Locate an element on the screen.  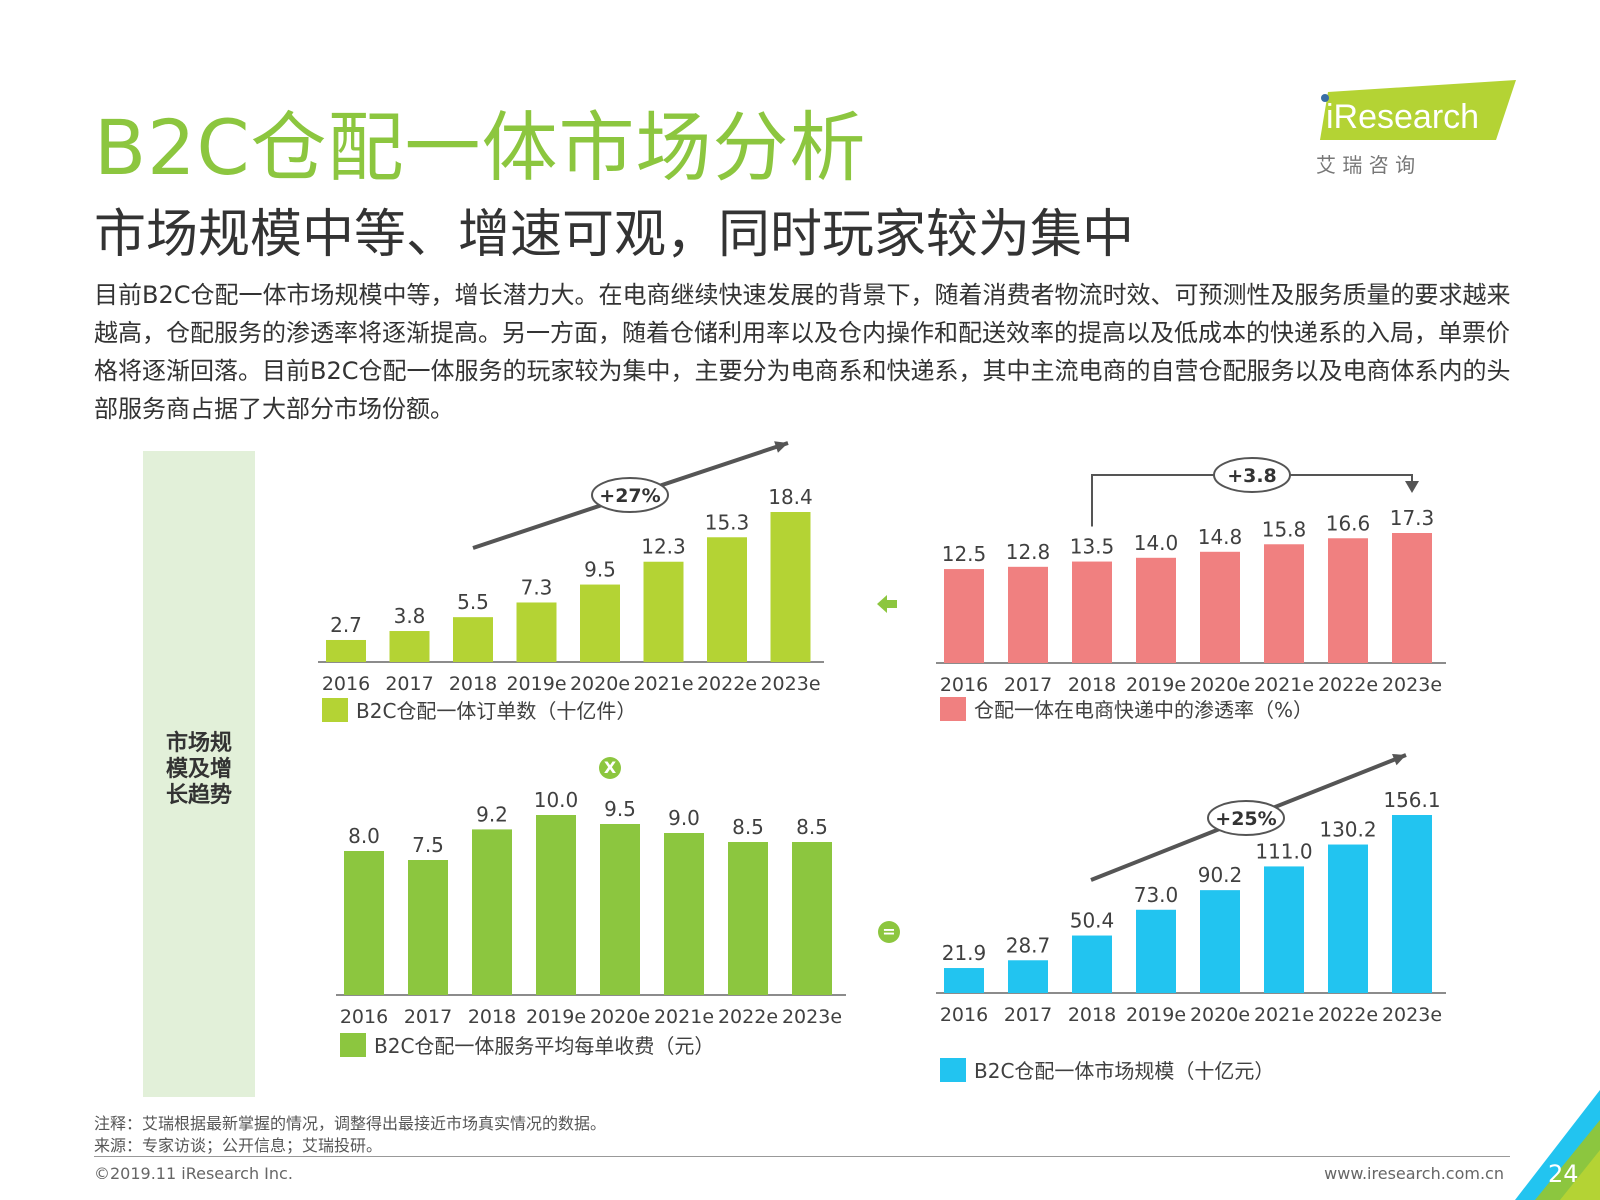
growth-rate-label: +27% is located at coordinates (629, 496).